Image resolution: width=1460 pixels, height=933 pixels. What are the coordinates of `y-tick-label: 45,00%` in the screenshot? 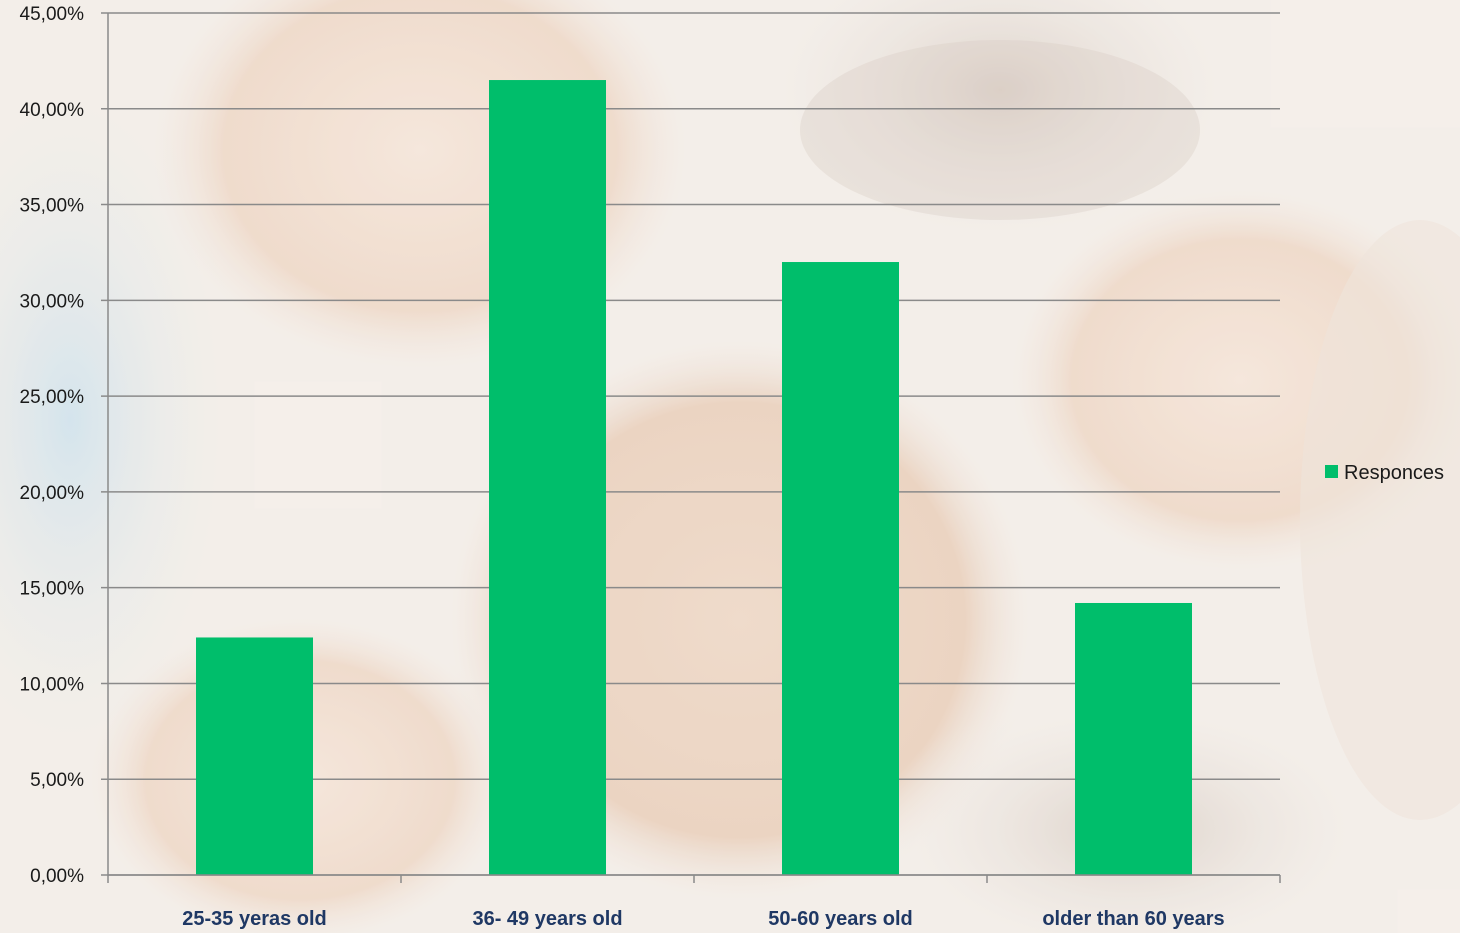 It's located at (52, 14).